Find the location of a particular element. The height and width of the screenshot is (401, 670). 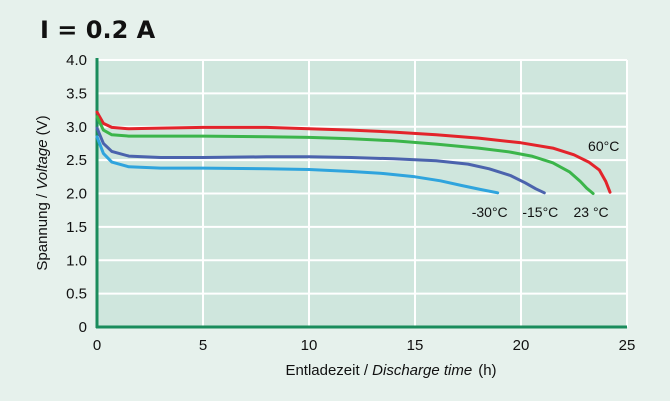

y-axis-label: Spannung / Voltage (V) is located at coordinates (42, 192).